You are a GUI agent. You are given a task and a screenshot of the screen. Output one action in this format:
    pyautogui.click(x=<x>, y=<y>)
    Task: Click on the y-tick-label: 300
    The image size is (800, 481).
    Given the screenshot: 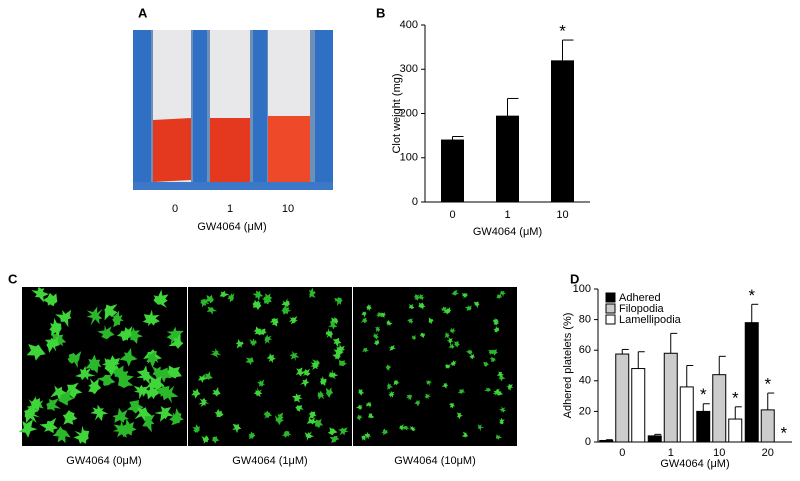 What is the action you would take?
    pyautogui.click(x=409, y=69)
    